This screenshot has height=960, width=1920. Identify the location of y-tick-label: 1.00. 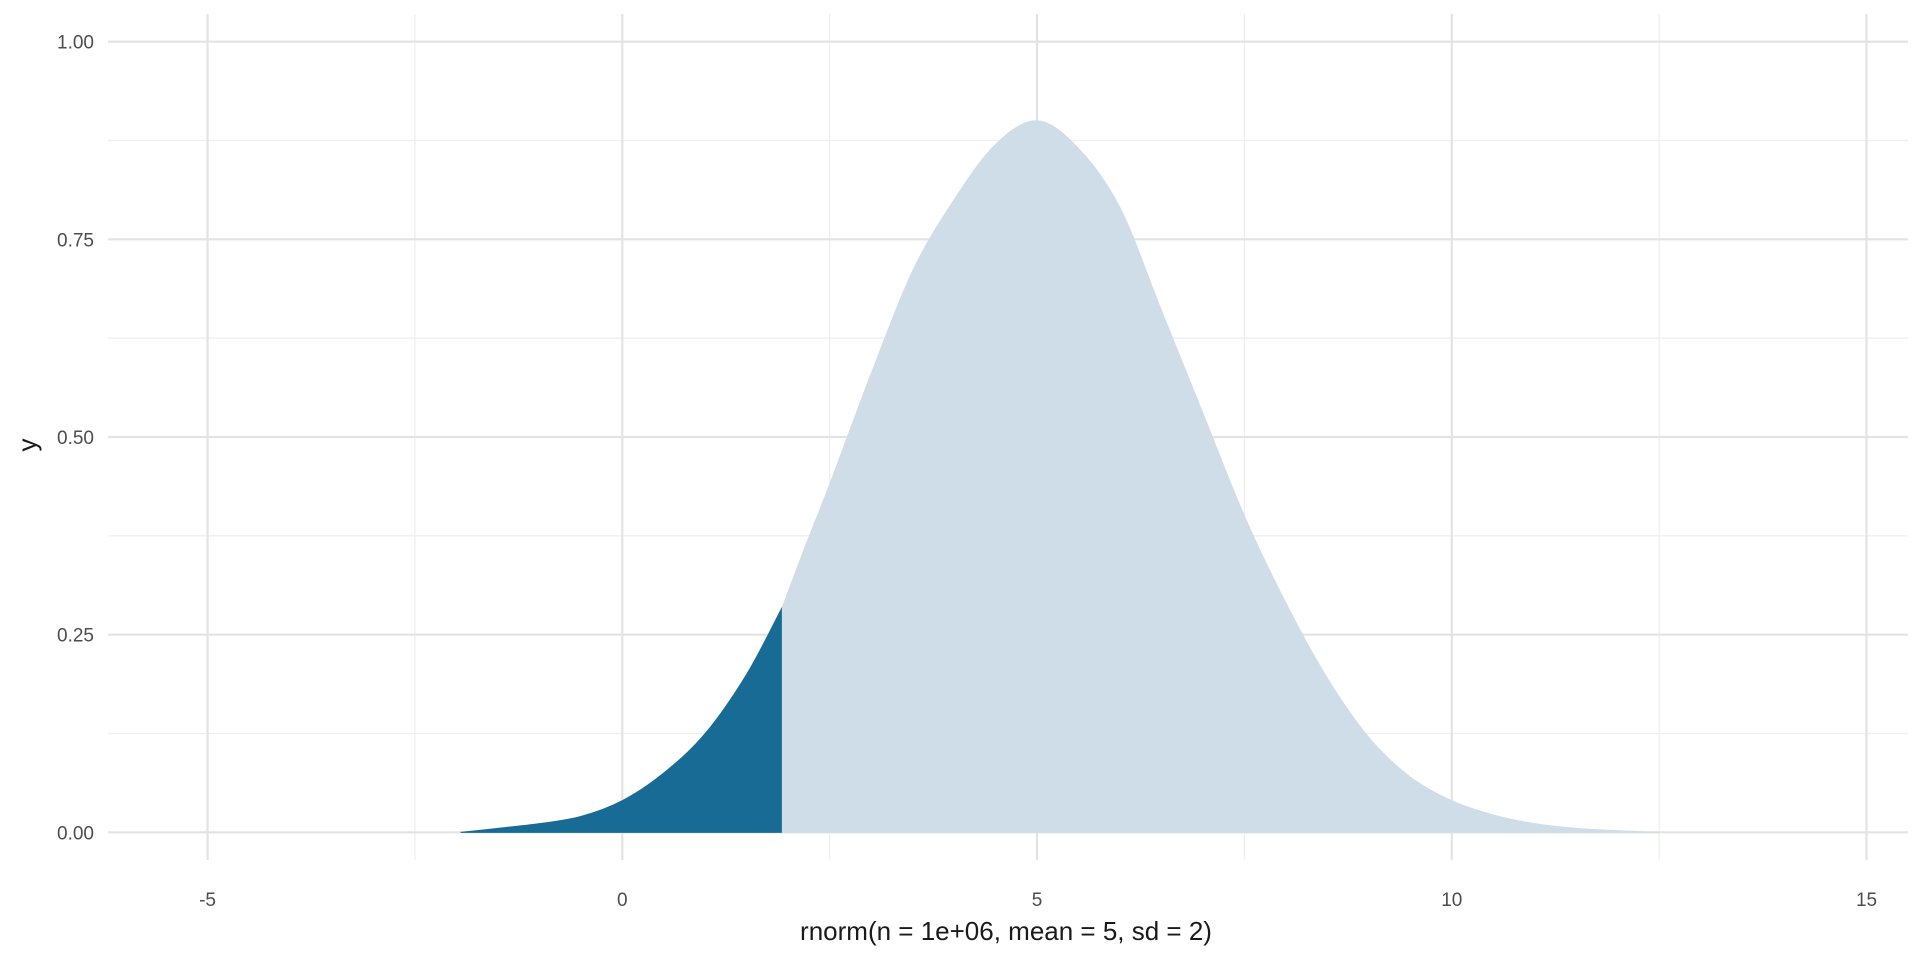
(75, 43).